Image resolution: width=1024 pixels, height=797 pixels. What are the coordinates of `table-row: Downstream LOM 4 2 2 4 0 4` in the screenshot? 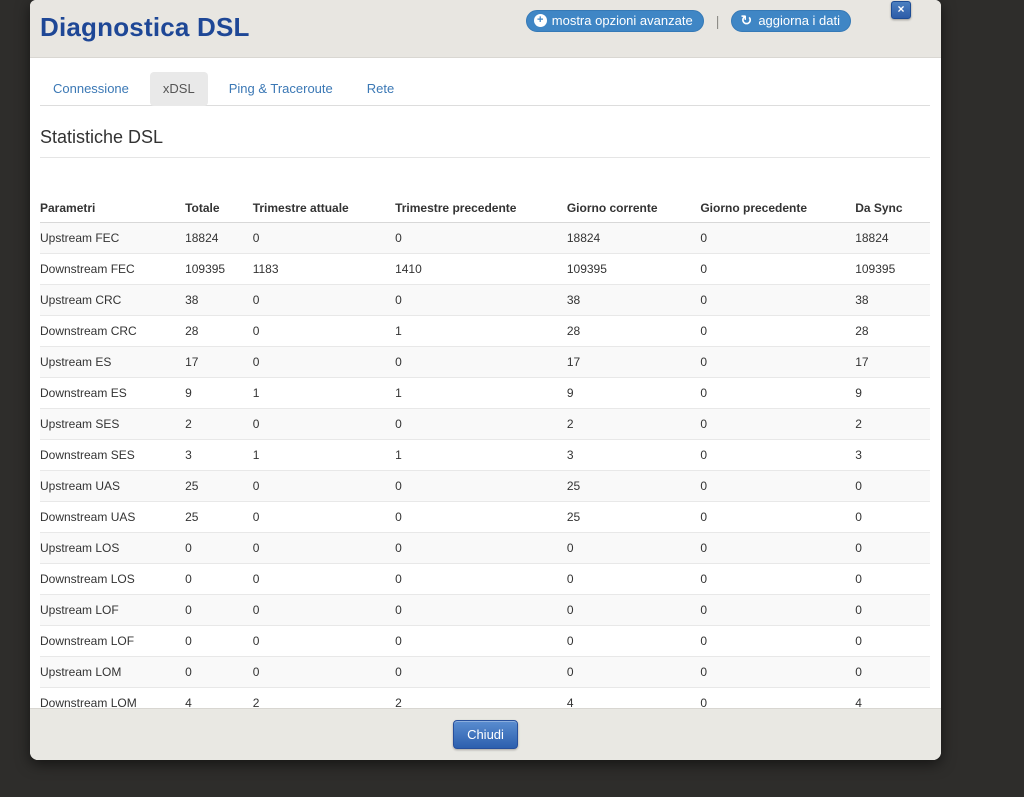 It's located at (485, 697).